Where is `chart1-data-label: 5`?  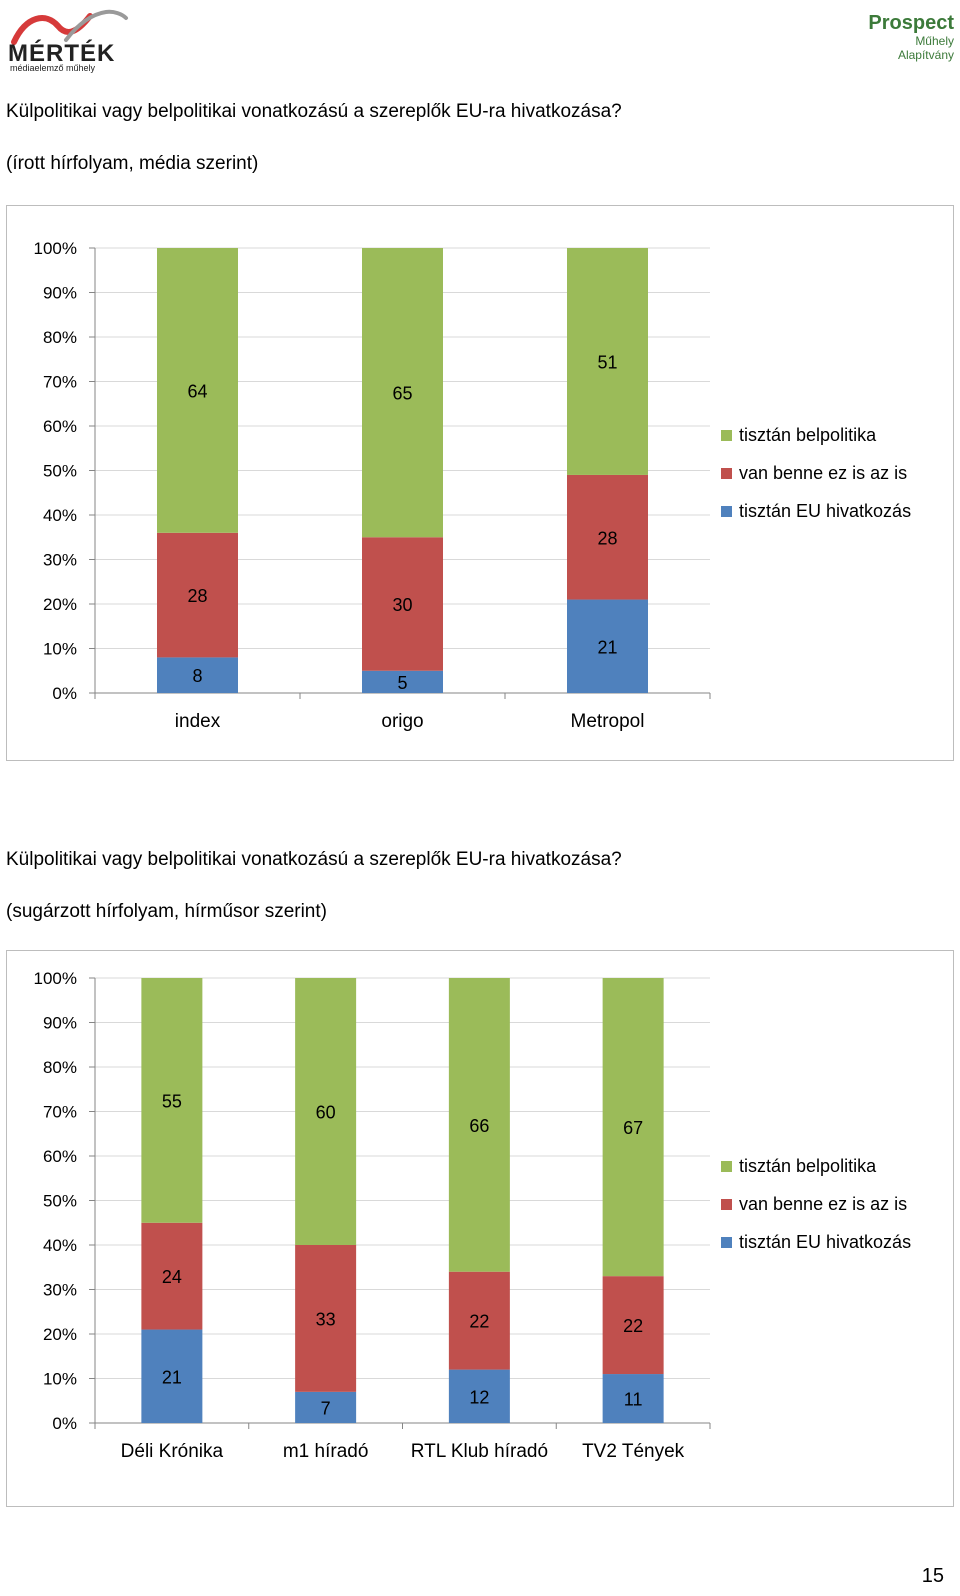
chart1-data-label: 5 is located at coordinates (402, 683).